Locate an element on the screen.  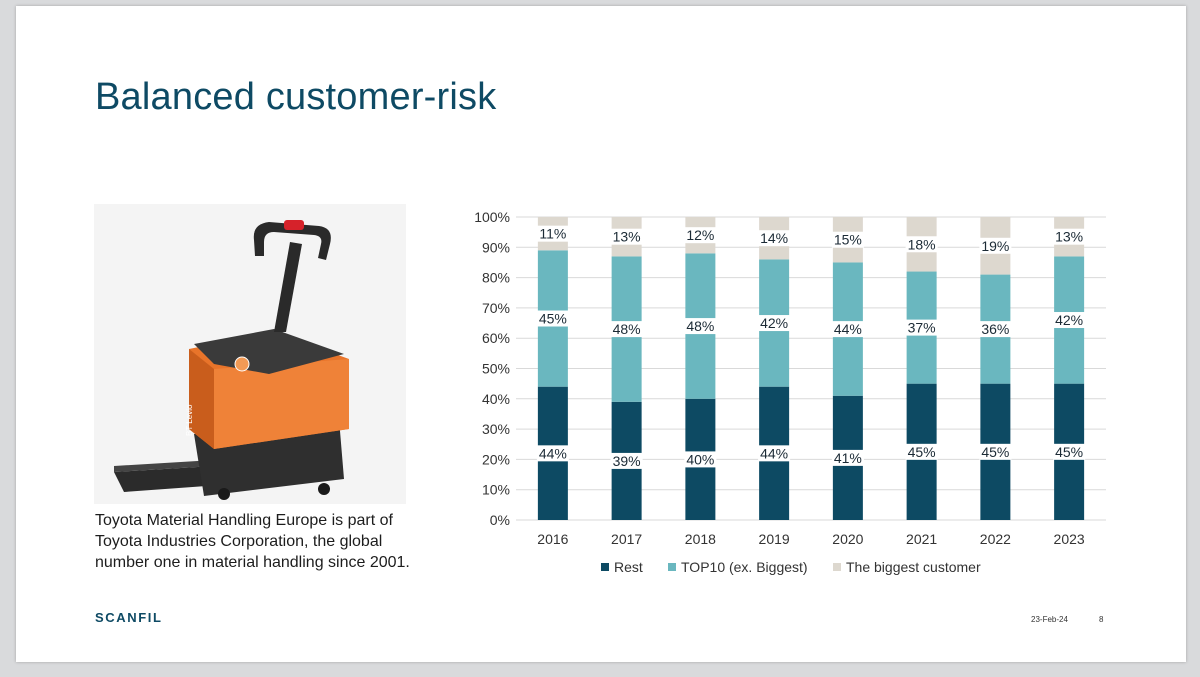
data-label: 39% is located at coordinates (627, 461).